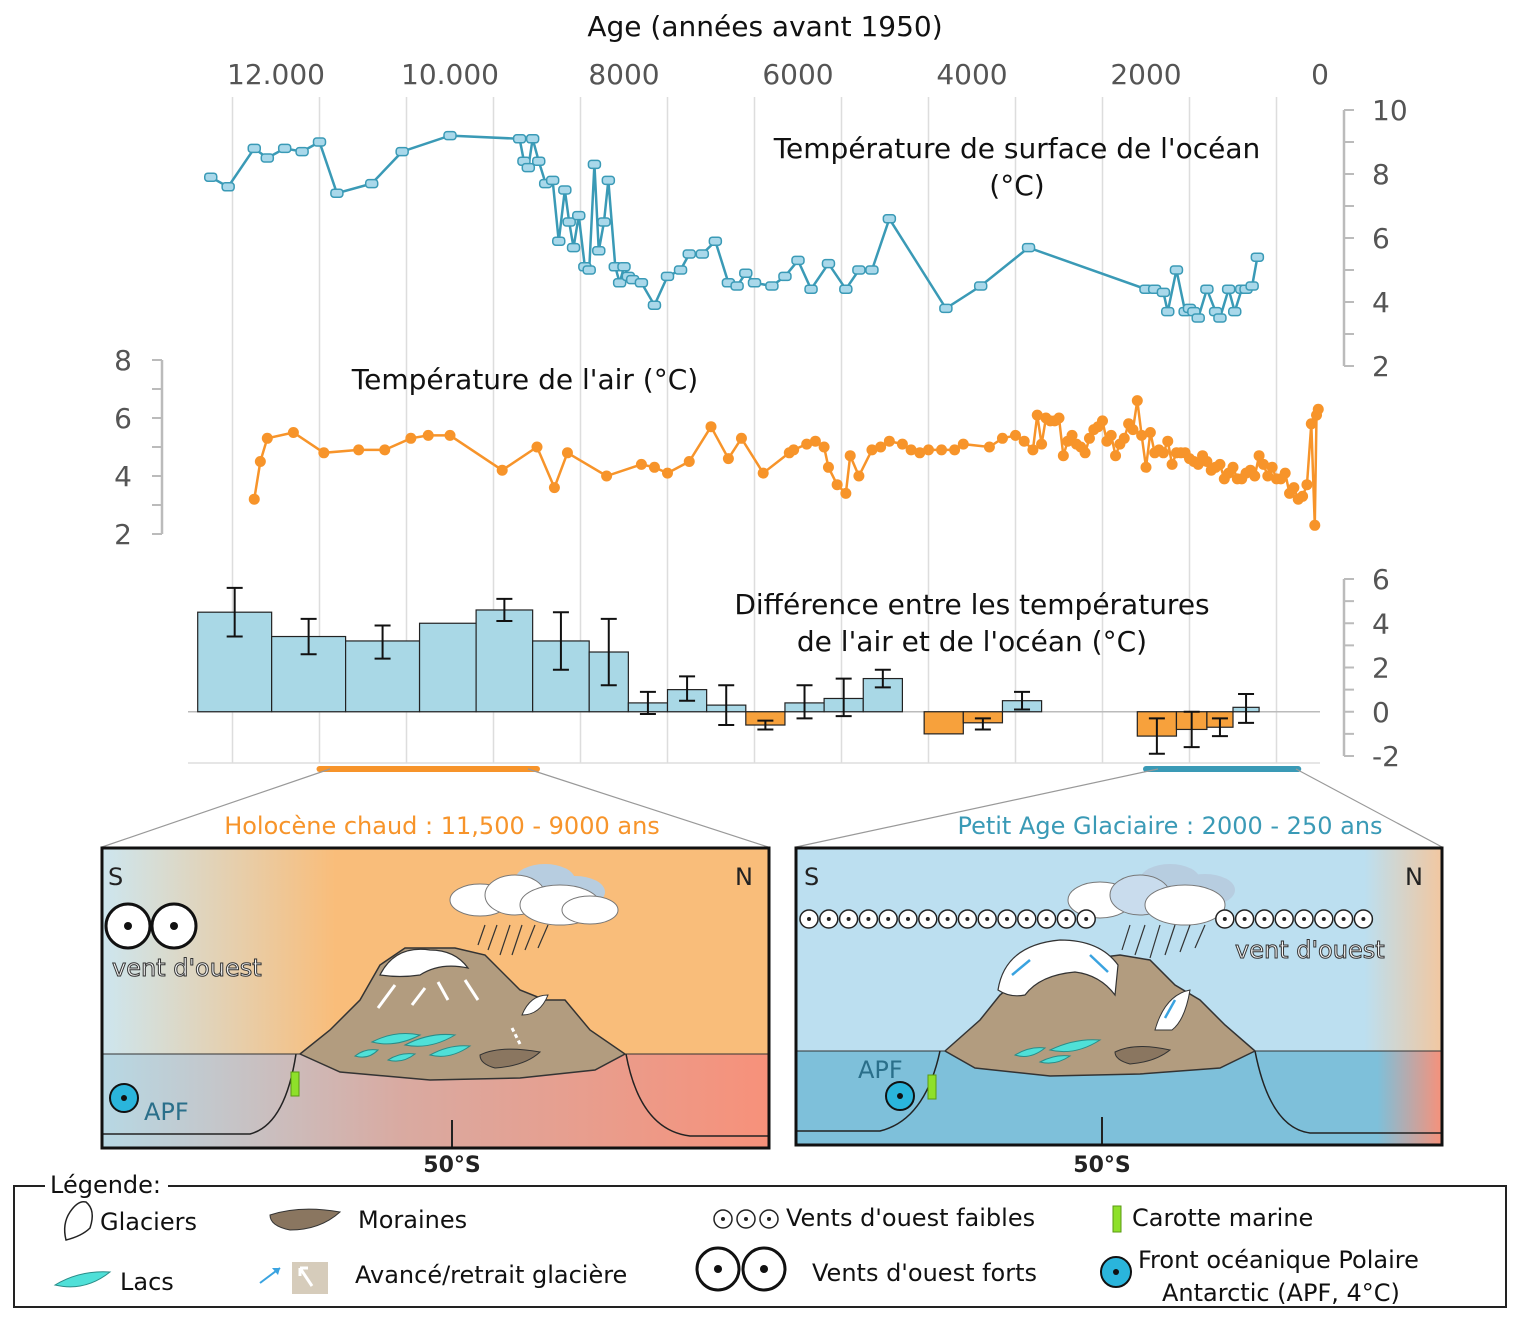 The height and width of the screenshot is (1324, 1536). I want to click on x-tick-label: 6000, so click(797, 74).